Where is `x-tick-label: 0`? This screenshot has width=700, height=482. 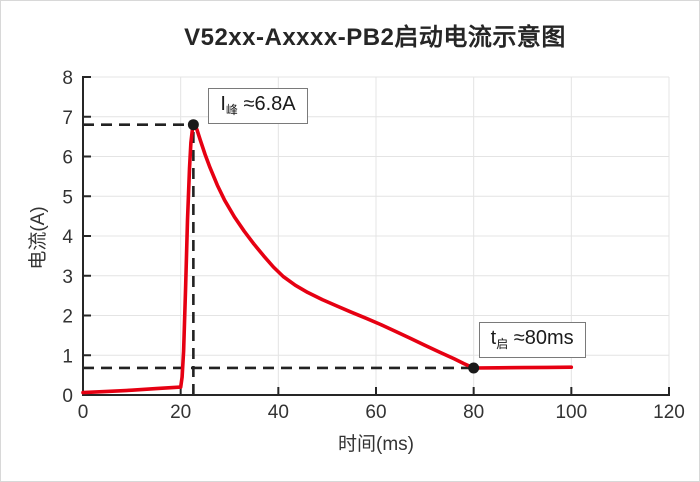
x-tick-label: 0 is located at coordinates (83, 412).